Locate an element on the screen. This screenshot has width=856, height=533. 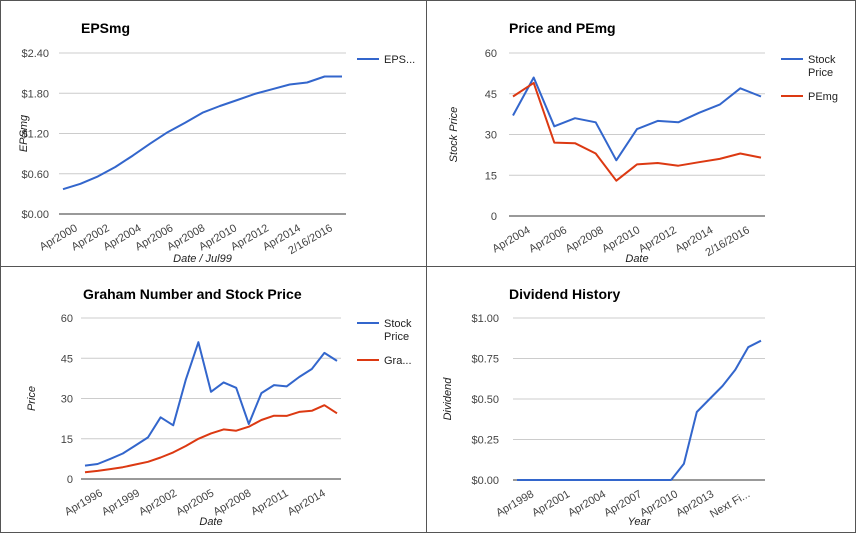
y-tick-label: $1.00 is located at coordinates (485, 319).